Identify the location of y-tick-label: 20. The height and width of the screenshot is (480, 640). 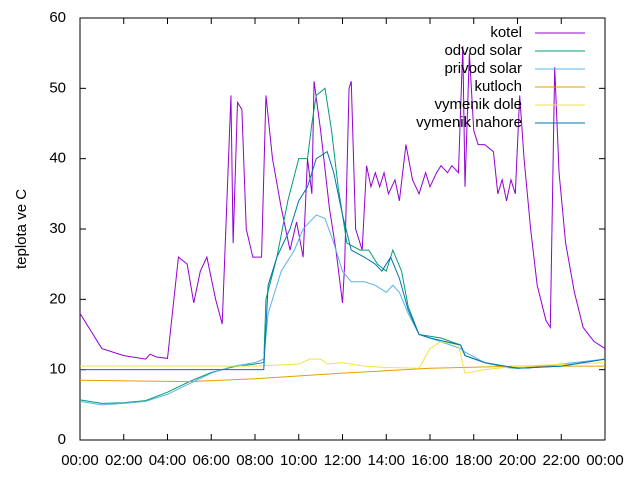
(57, 298).